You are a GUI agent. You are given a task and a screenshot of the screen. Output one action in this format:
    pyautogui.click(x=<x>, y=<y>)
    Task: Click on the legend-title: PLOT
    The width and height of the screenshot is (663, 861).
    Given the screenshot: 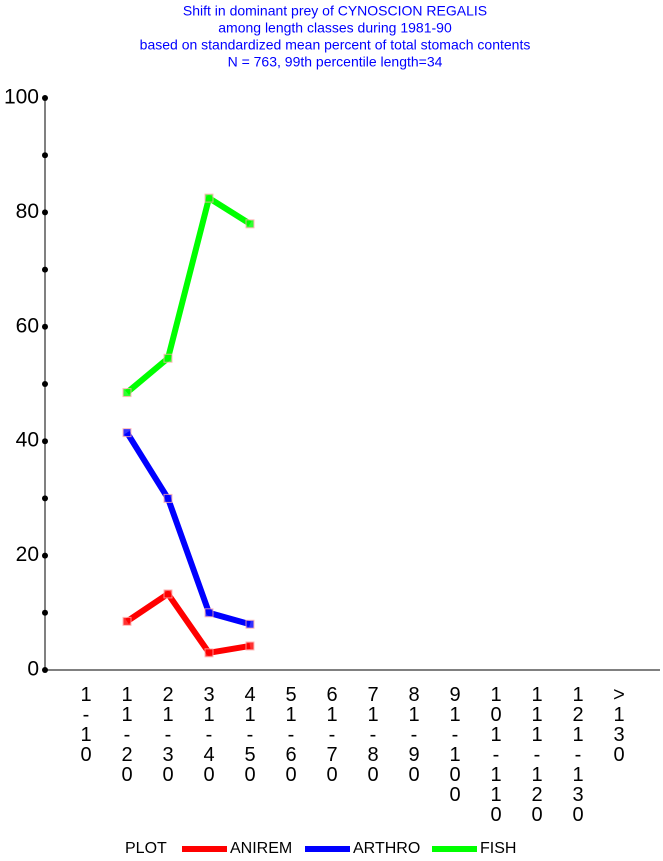 What is the action you would take?
    pyautogui.click(x=146, y=848)
    